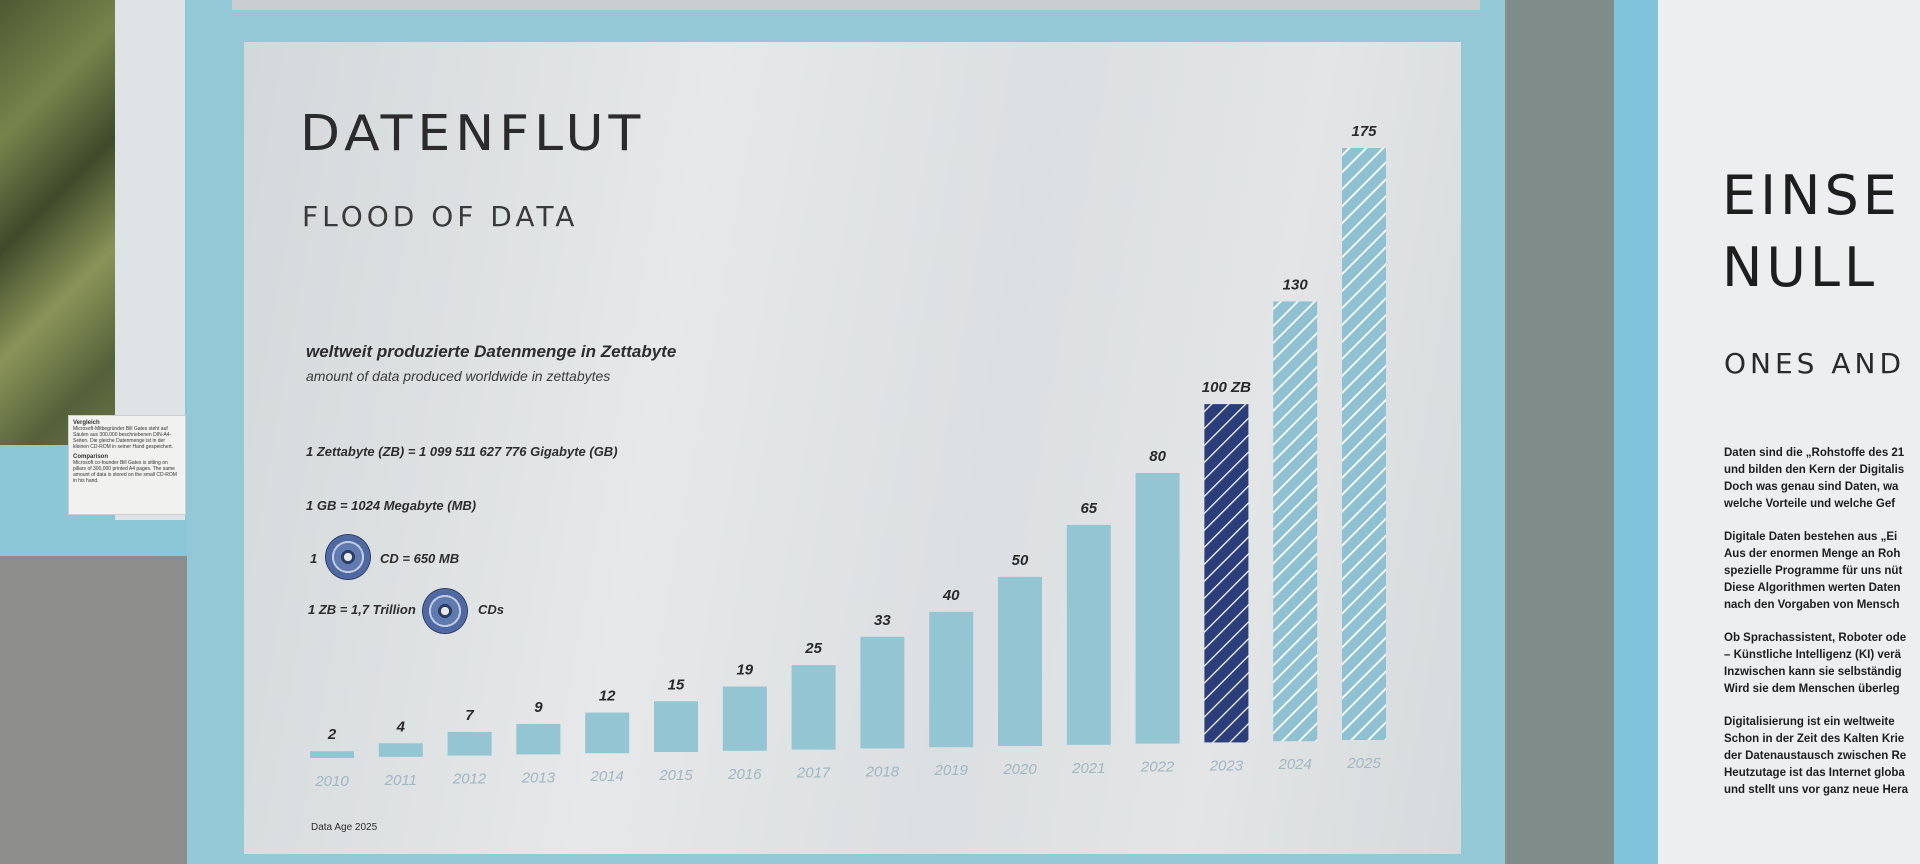 The image size is (1920, 864). I want to click on right-paragraph-line: und bilden den Kern der Digitalis, so click(1814, 470).